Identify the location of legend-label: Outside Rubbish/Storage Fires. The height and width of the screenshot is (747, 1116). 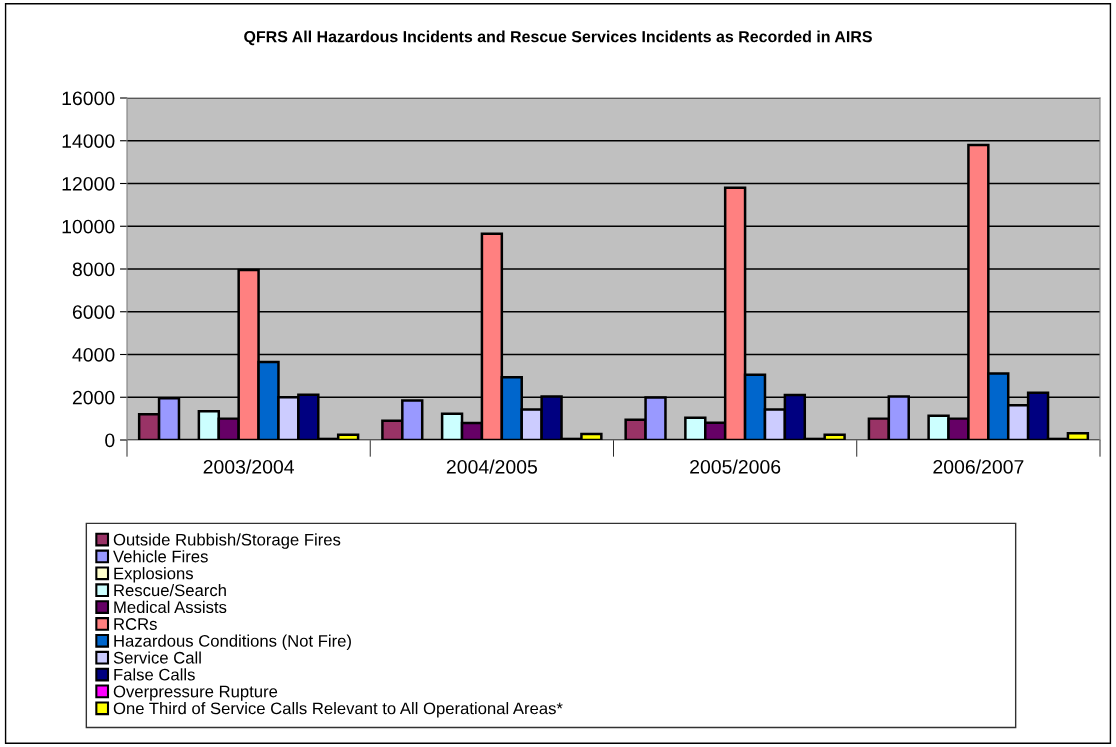
(227, 541).